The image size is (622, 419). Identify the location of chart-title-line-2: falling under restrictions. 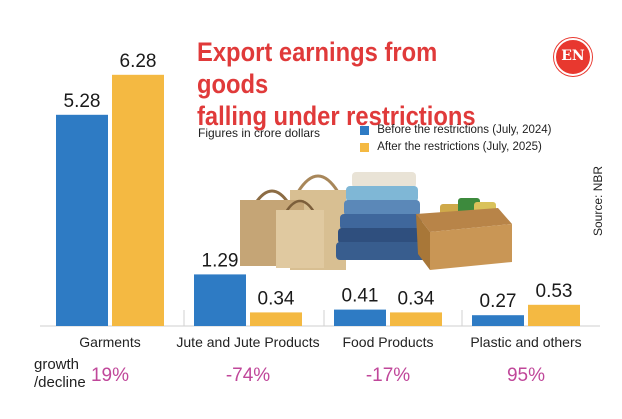
(336, 116).